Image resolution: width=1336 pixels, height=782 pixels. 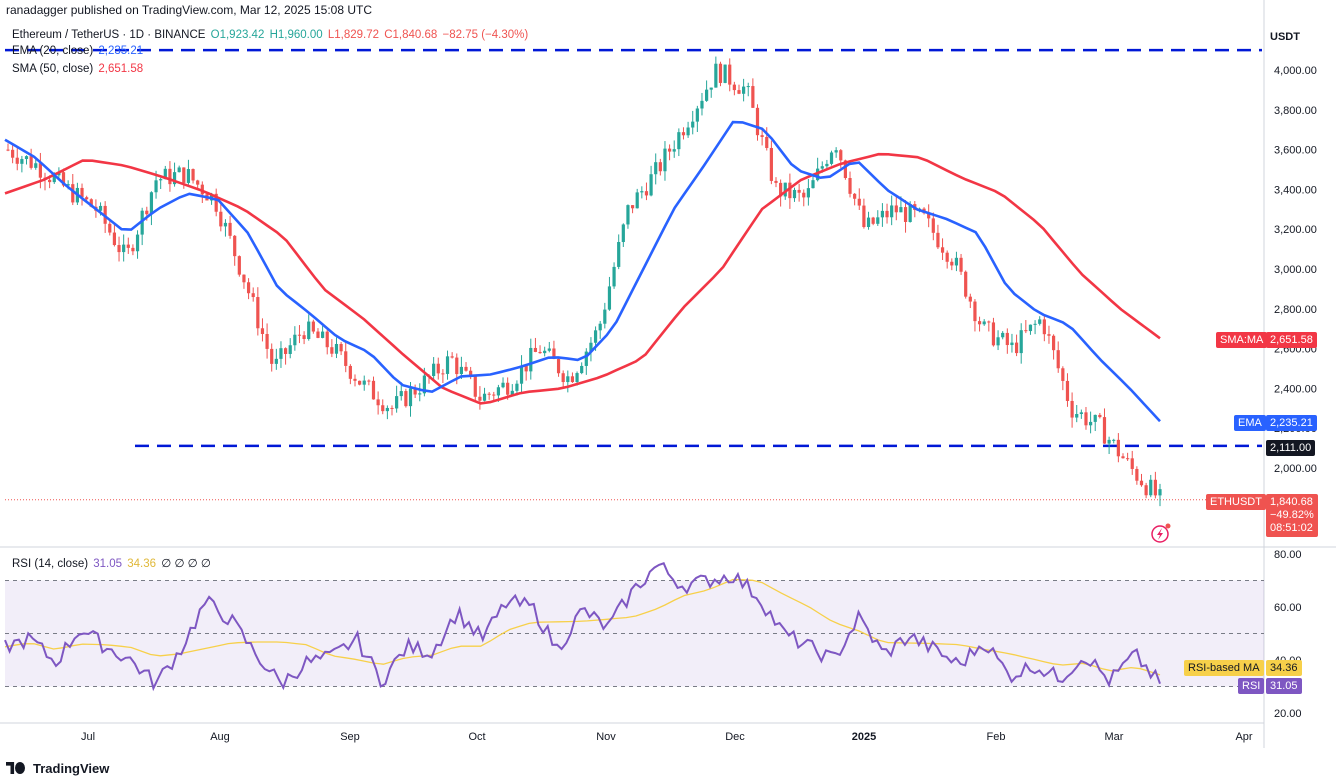 I want to click on currency-label: USDT, so click(x=1285, y=37).